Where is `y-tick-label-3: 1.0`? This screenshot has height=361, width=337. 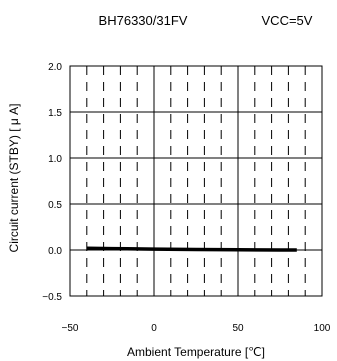
y-tick-label-3: 1.0 is located at coordinates (55, 159).